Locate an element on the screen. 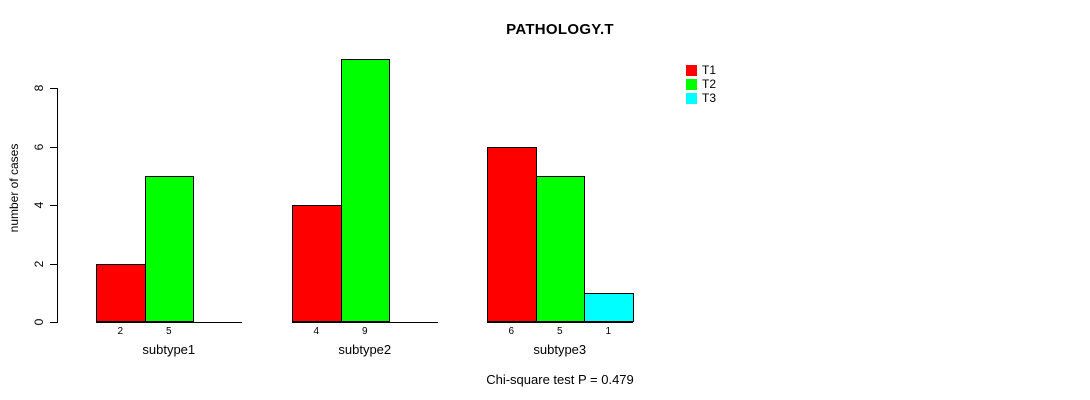  y-tick-label: 0 is located at coordinates (39, 322).